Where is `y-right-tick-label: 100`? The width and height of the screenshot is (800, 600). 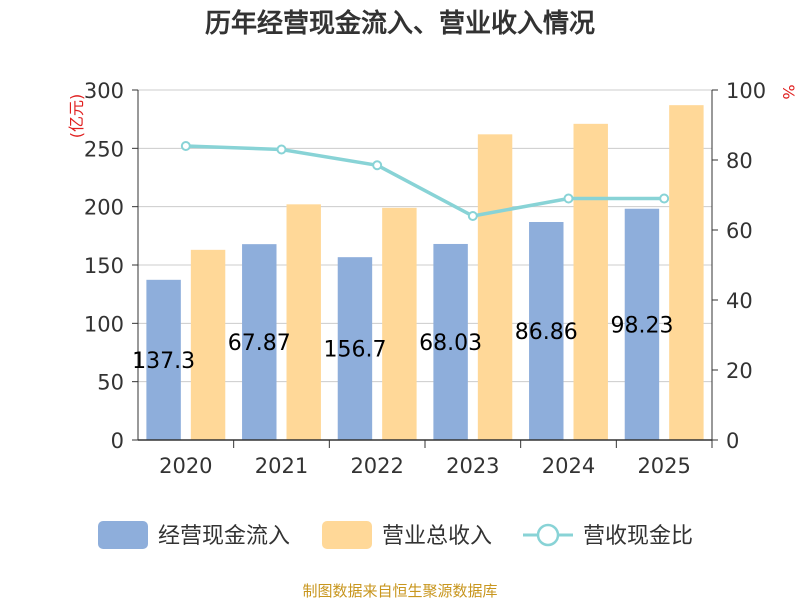 y-right-tick-label: 100 is located at coordinates (746, 91).